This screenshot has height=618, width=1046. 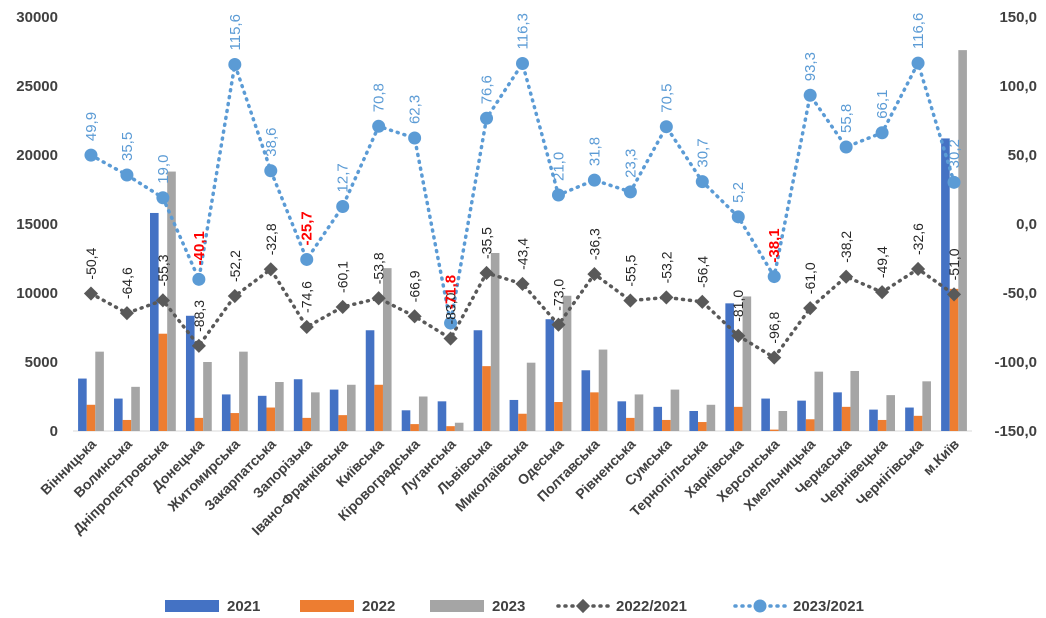 I want to click on legend-marker-2022/2021, so click(x=583, y=606).